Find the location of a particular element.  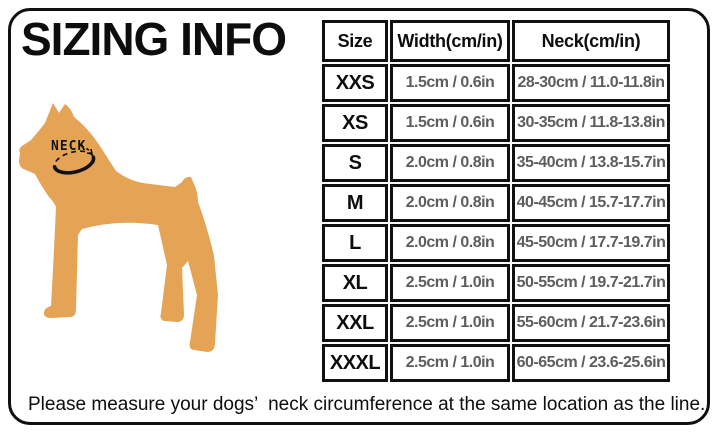

table-row: M 2.0cm / 0.8in 40-45cm / 15.7-17.7in is located at coordinates (496, 203).